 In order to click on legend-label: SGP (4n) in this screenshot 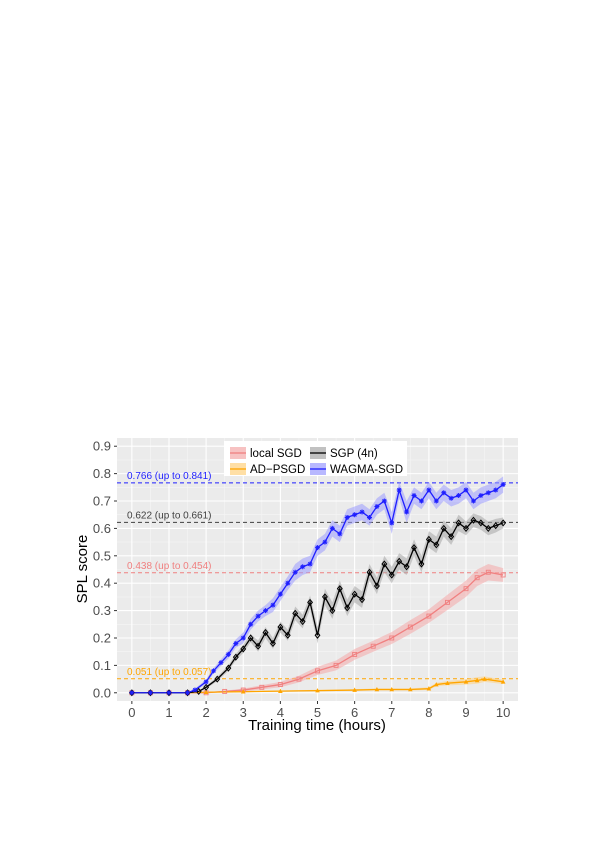, I will do `click(354, 454)`.